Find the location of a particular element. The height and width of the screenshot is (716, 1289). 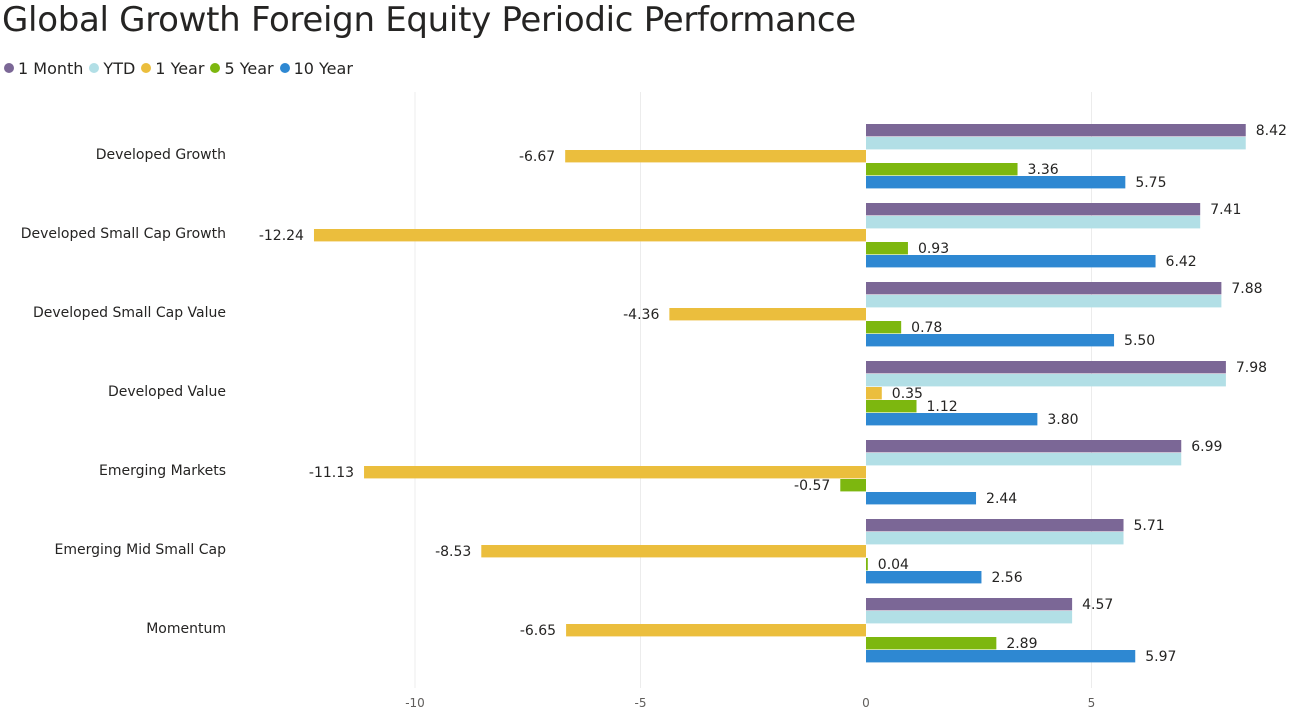

data-label: 3.36 is located at coordinates (1043, 170).